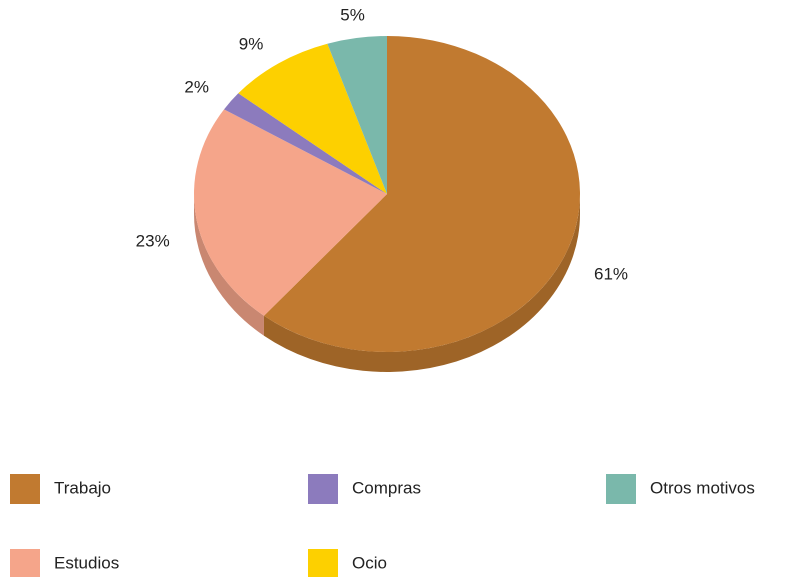  Describe the element at coordinates (153, 241) in the screenshot. I see `data-label: 23%` at that location.